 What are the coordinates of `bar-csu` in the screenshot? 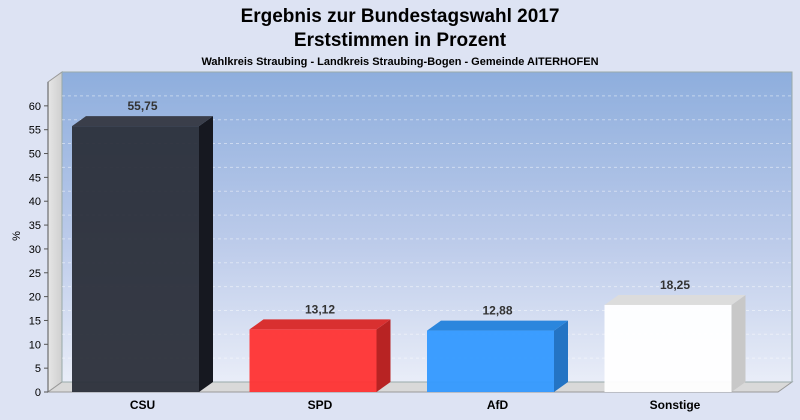 It's located at (142, 254).